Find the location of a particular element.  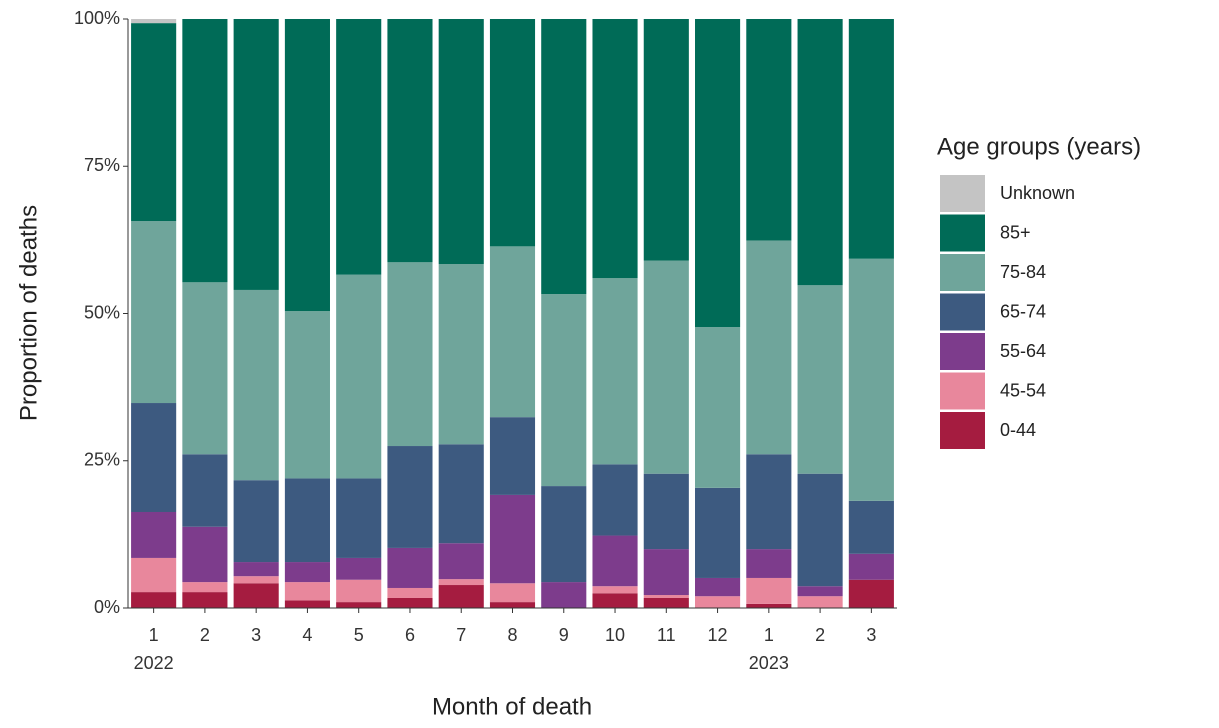

x-tick-label: 5 is located at coordinates (359, 635).